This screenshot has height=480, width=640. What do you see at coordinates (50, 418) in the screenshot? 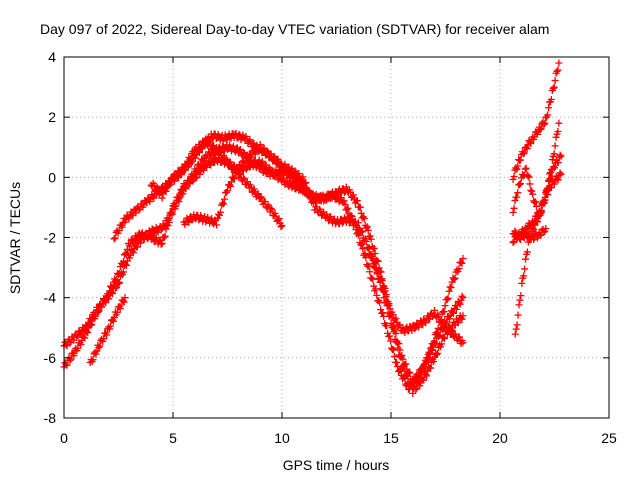
I see `y-tick-label: -8` at bounding box center [50, 418].